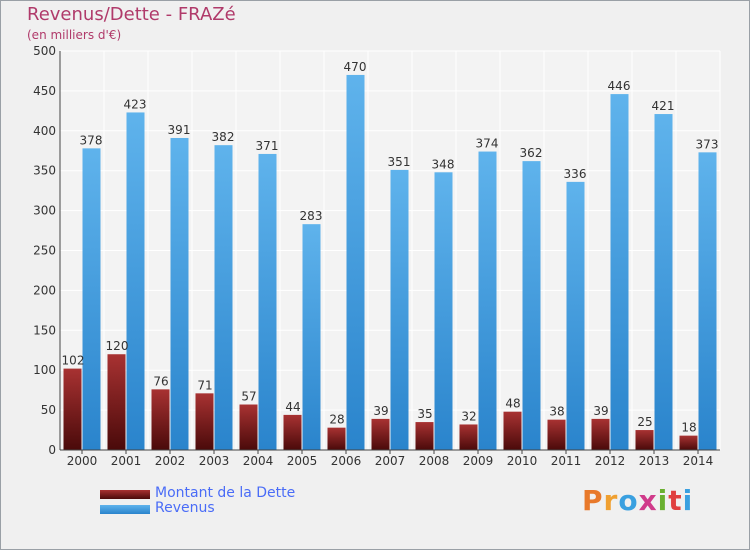 The width and height of the screenshot is (750, 550). I want to click on y-tick-label: 300, so click(44, 211).